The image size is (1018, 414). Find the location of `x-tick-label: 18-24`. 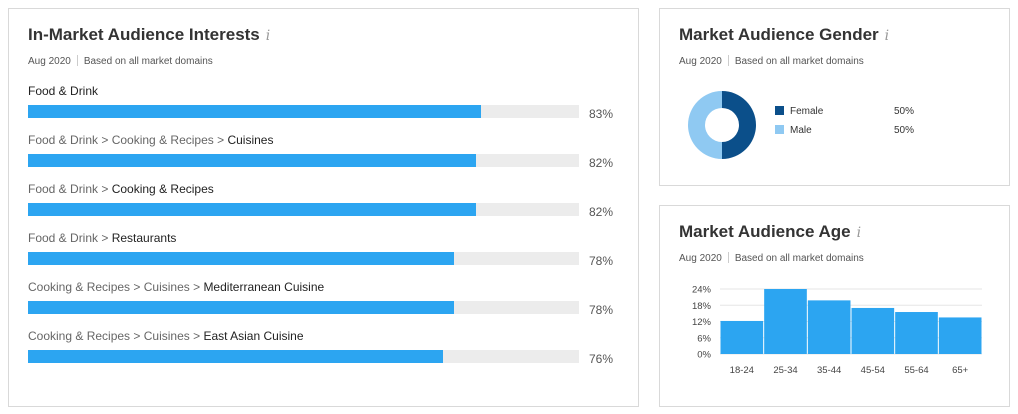

x-tick-label: 18-24 is located at coordinates (742, 370).